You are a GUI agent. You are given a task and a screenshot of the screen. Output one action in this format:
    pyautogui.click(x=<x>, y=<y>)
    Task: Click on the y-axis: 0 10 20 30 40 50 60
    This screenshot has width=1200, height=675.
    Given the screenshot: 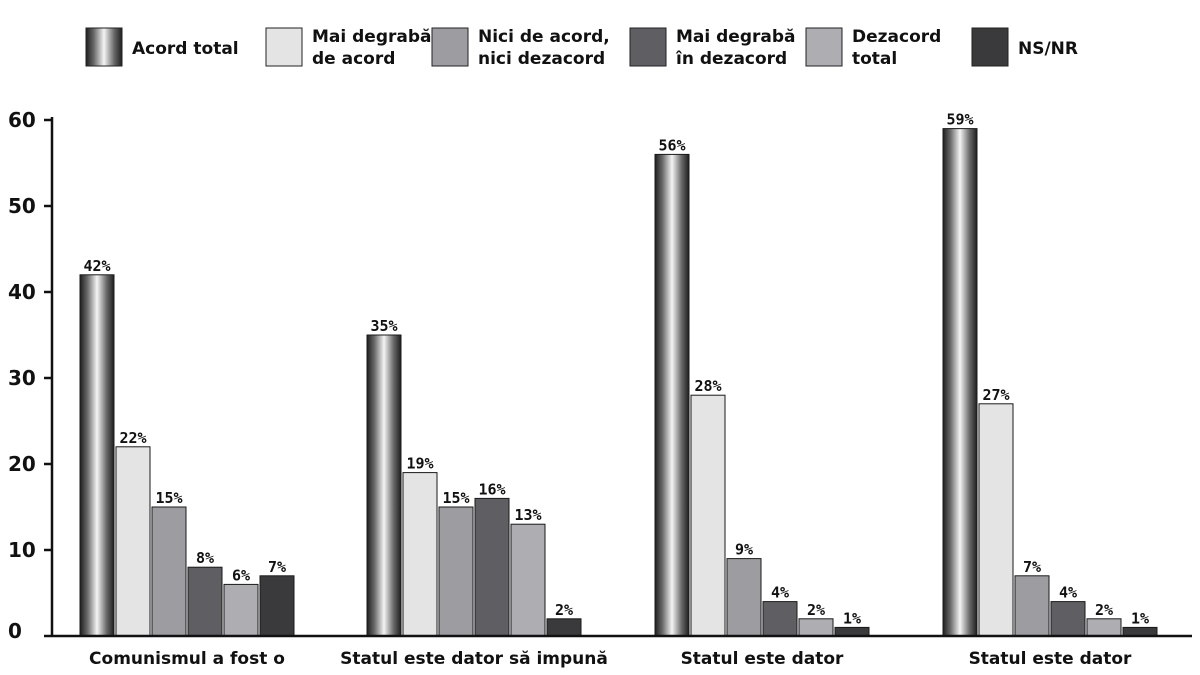 What is the action you would take?
    pyautogui.click(x=31, y=375)
    